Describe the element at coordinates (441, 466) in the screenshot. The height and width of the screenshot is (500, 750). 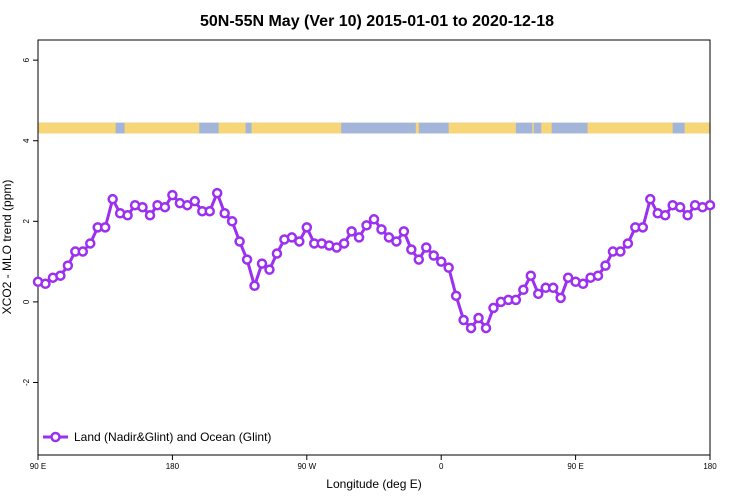
I see `x-tick-label: 0` at that location.